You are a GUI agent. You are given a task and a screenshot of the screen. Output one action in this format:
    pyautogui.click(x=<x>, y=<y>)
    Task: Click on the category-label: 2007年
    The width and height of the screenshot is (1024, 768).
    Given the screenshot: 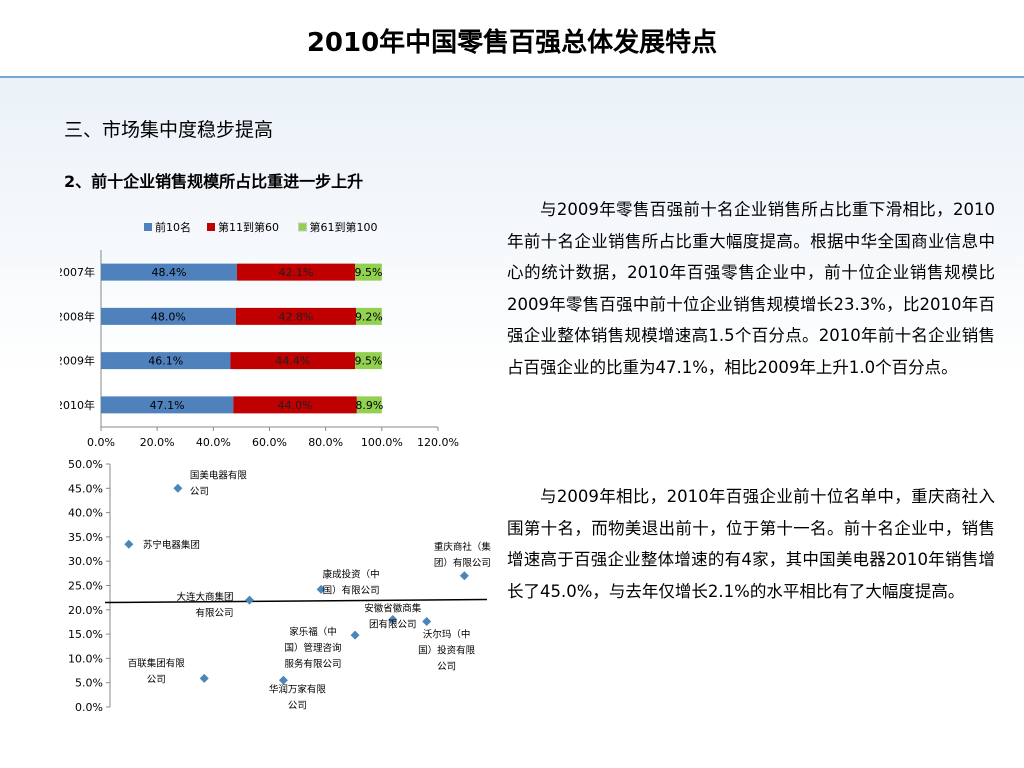 What is the action you would take?
    pyautogui.click(x=77, y=272)
    